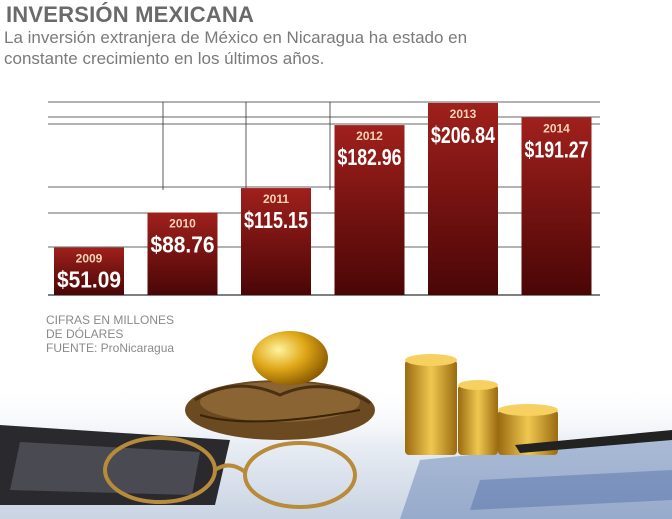  Describe the element at coordinates (463, 135) in the screenshot. I see `data-label: $206.84` at that location.